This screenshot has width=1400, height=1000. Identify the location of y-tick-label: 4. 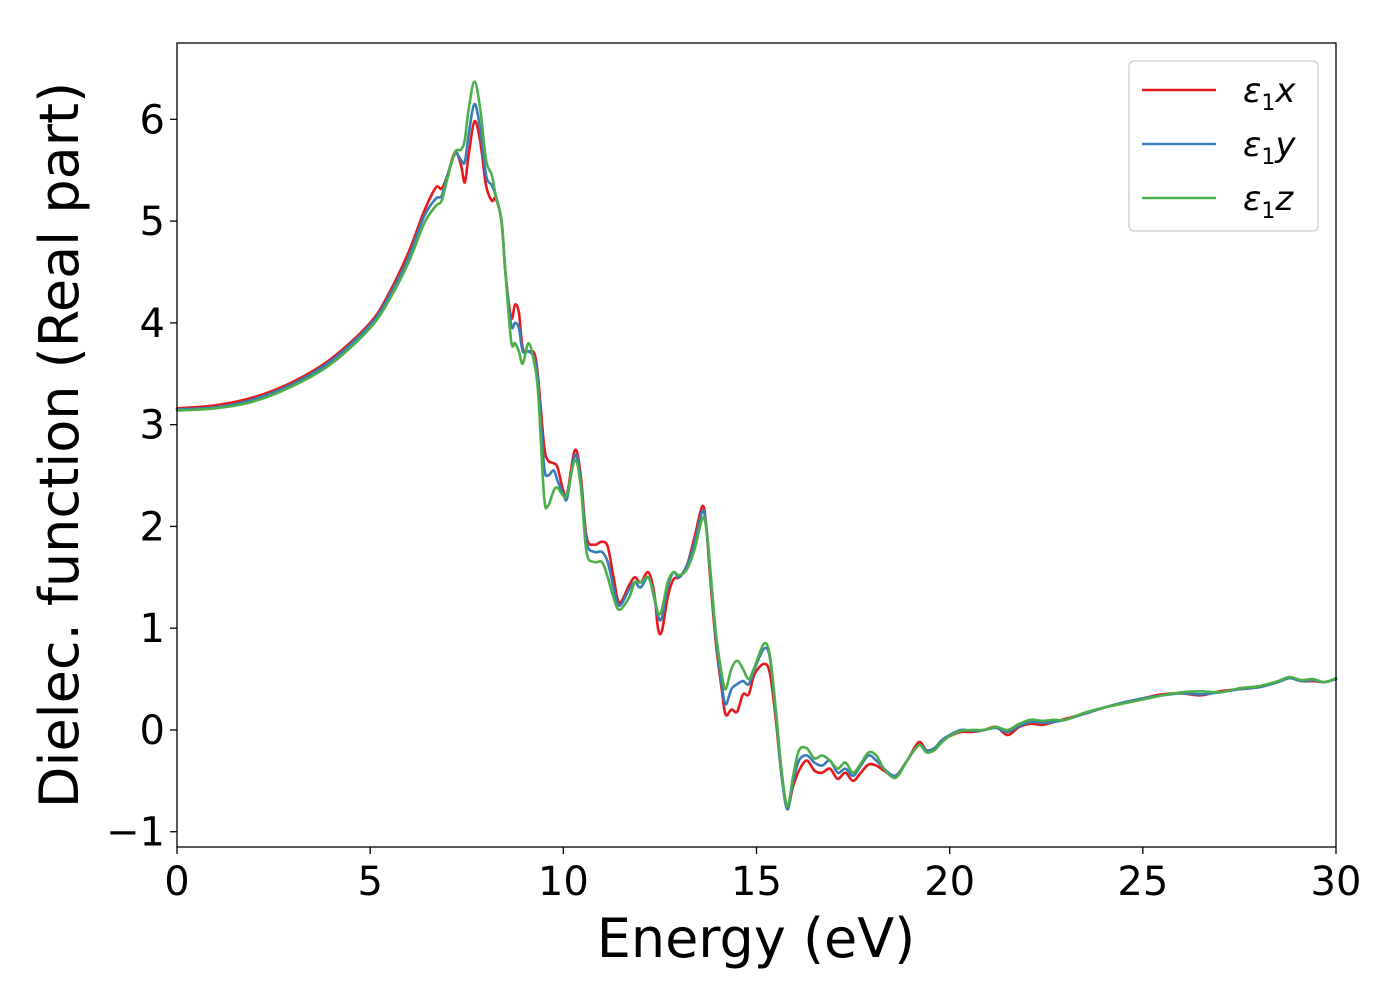
(152, 324).